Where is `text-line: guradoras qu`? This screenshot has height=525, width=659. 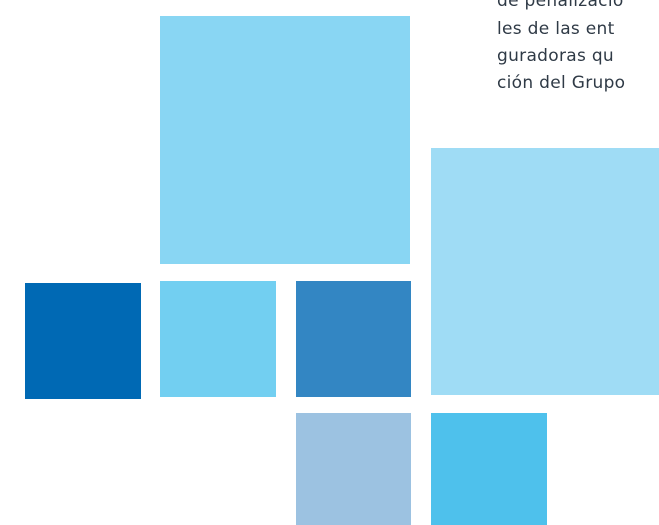 text-line: guradoras qu is located at coordinates (555, 56).